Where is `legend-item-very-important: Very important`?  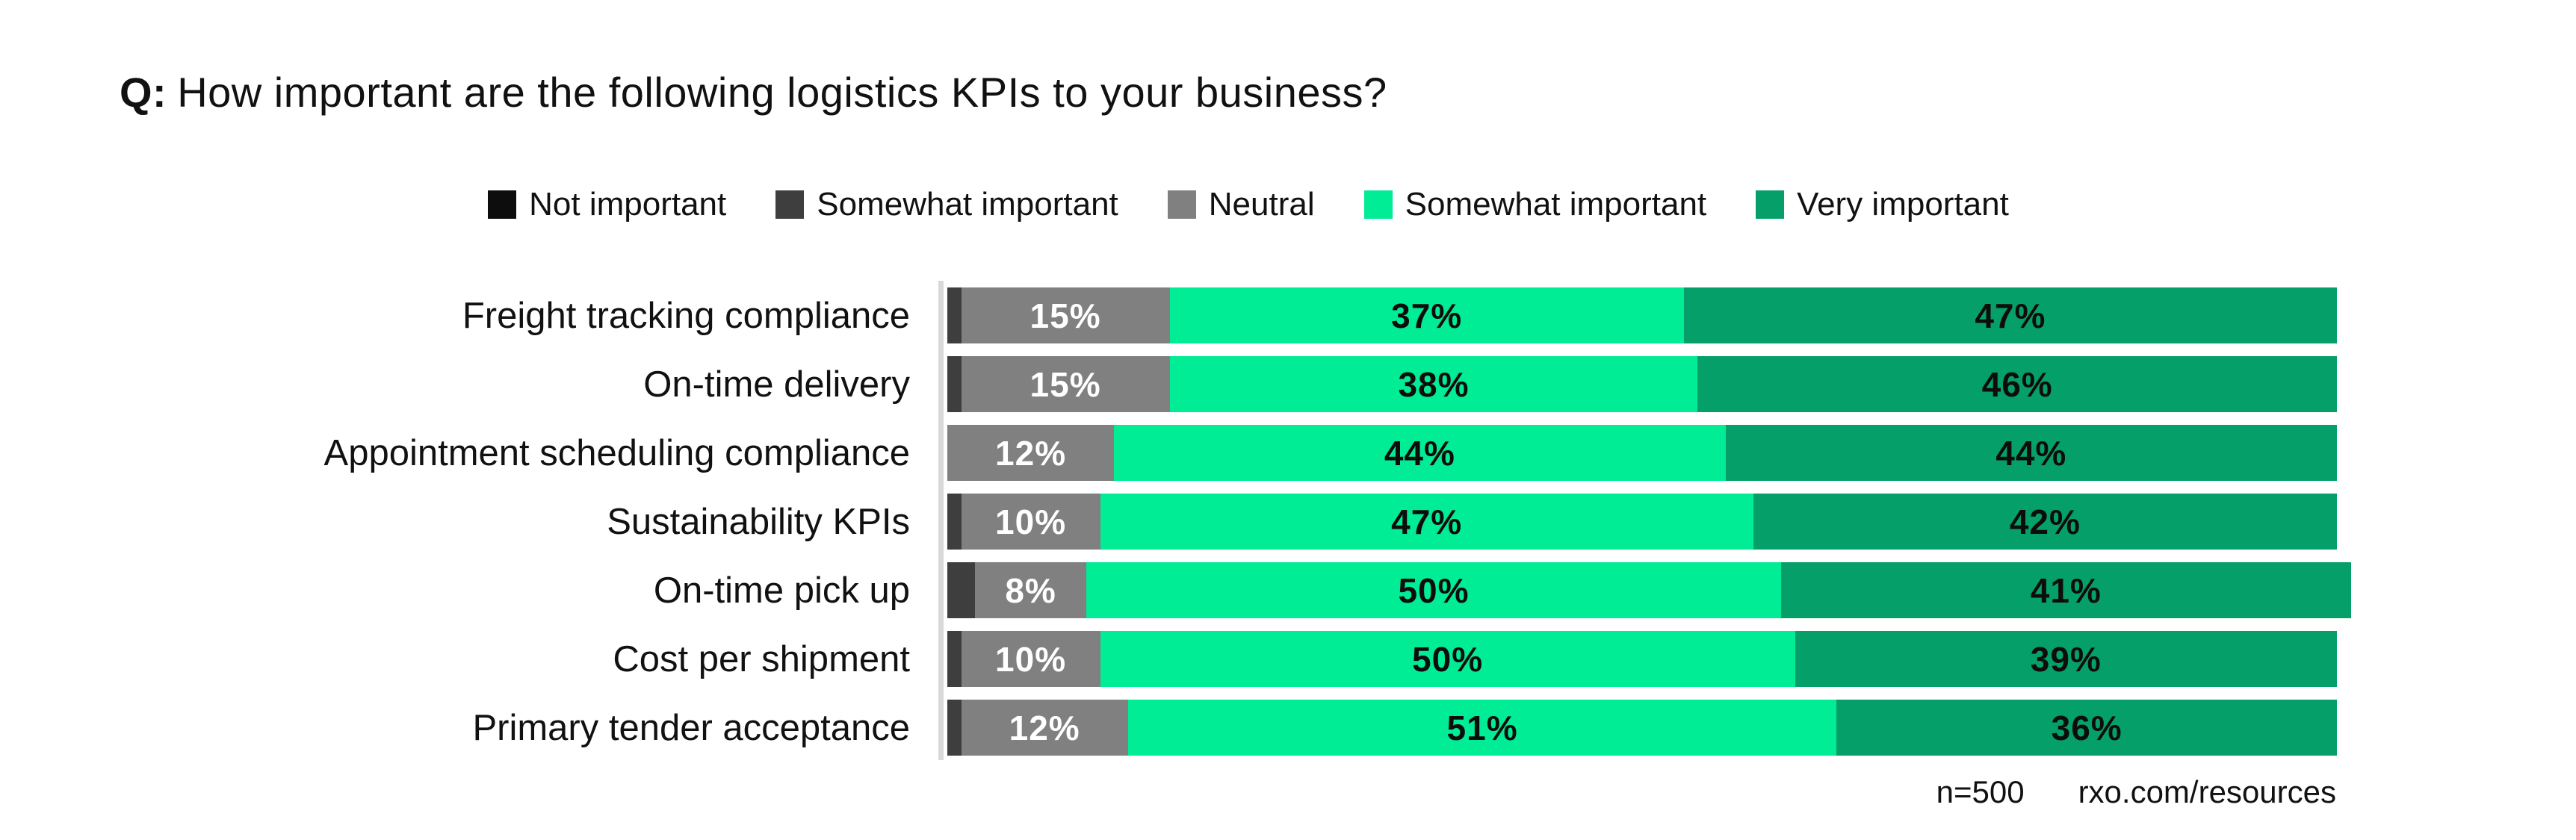
legend-item-very-important: Very important is located at coordinates (1882, 204).